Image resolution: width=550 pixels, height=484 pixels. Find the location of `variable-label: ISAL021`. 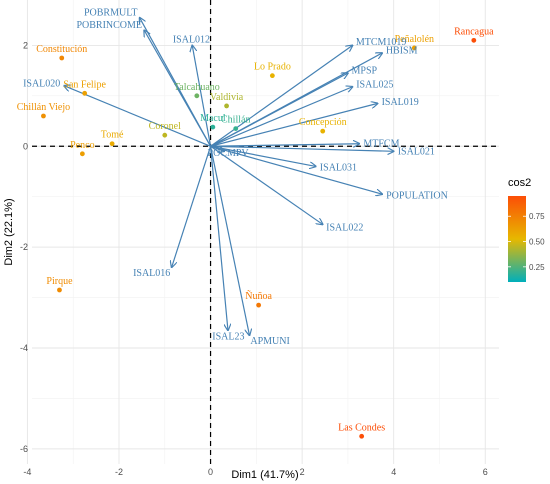

variable-label: ISAL021 is located at coordinates (416, 151).